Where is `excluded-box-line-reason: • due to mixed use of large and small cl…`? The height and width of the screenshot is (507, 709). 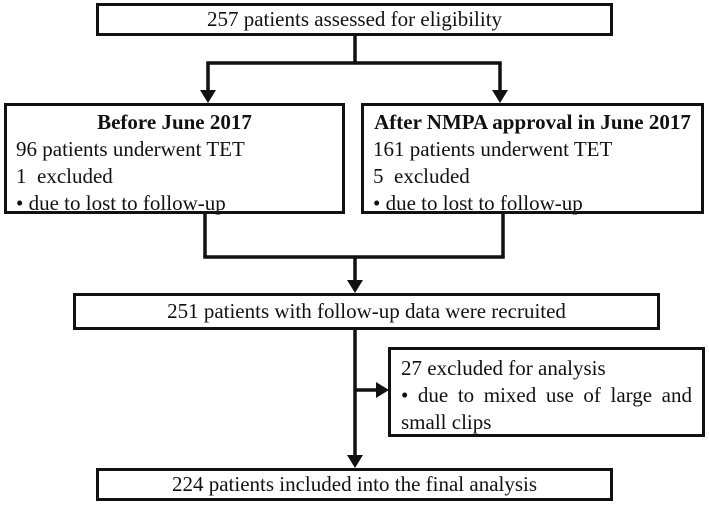
excluded-box-line-reason: • due to mixed use of large and small cl… is located at coordinates (549, 408).